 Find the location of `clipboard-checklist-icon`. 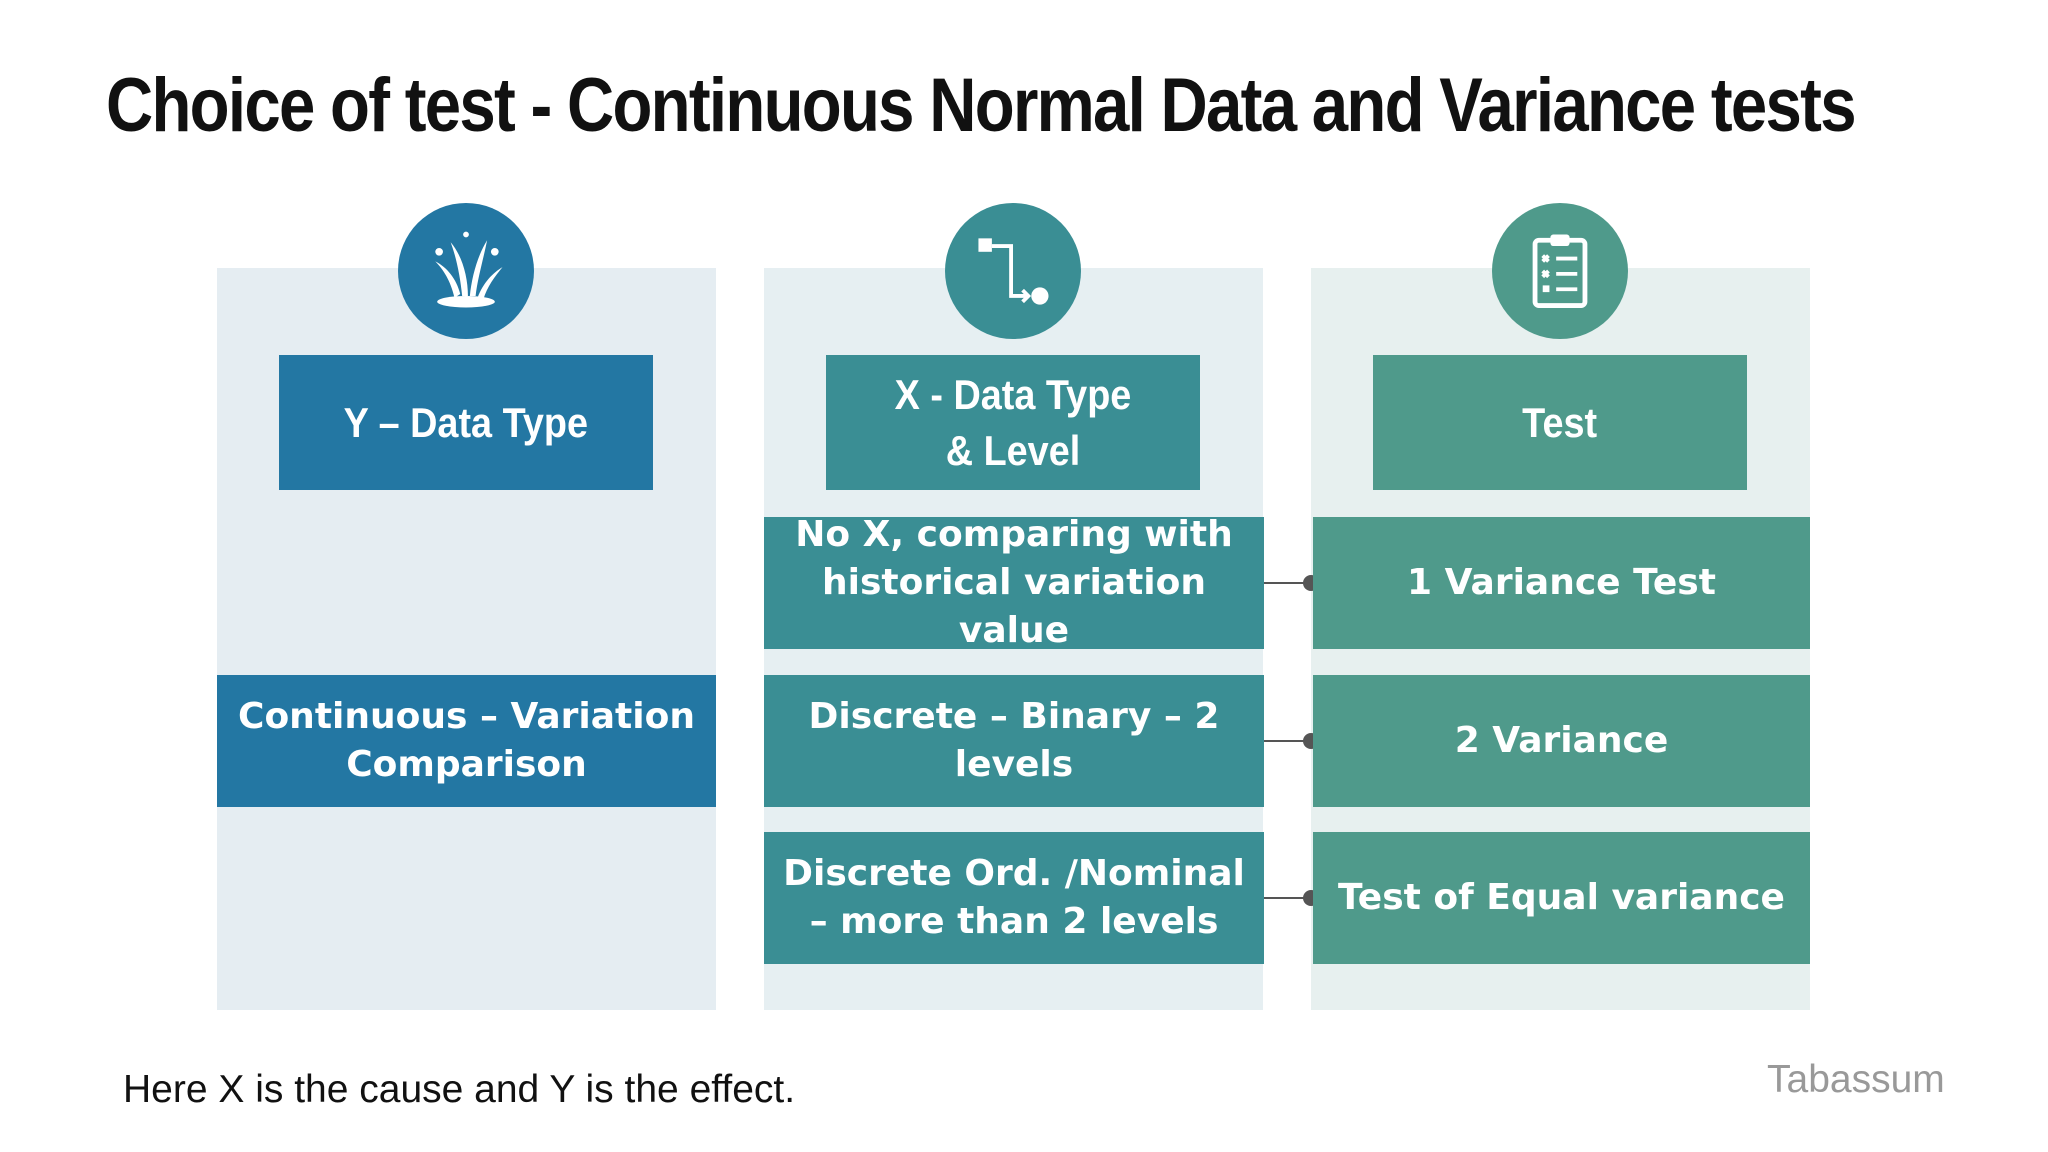

clipboard-checklist-icon is located at coordinates (1560, 271).